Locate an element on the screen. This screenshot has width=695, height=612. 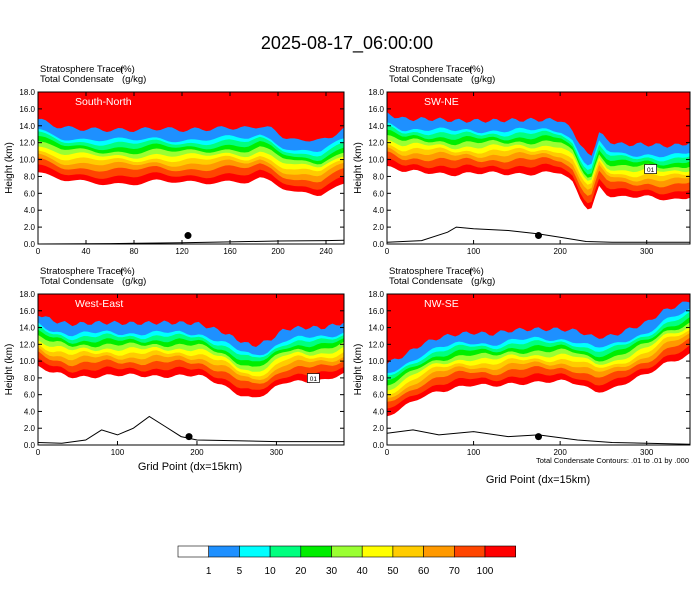
colorbar-label: 20 is located at coordinates (301, 571).